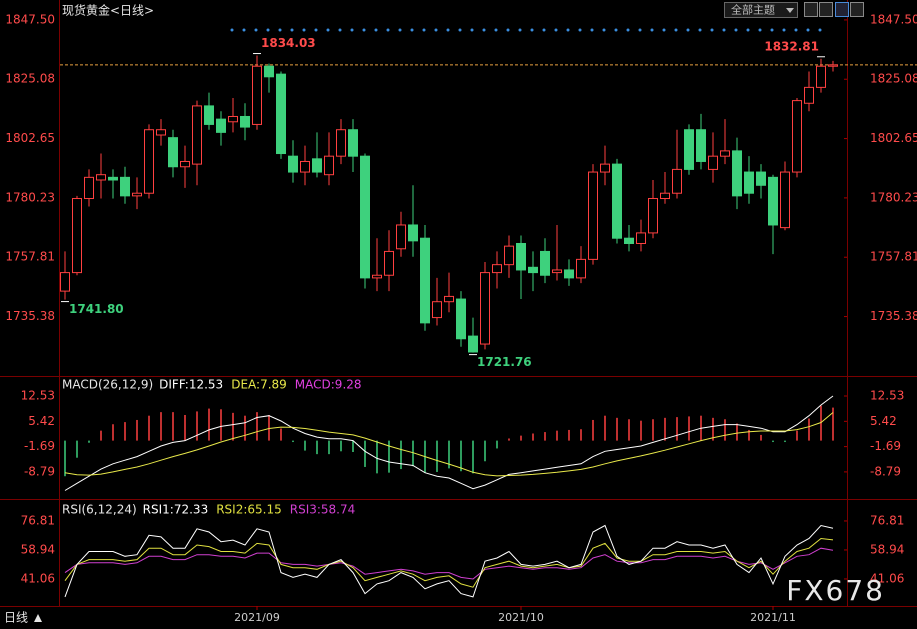  What do you see at coordinates (893, 316) in the screenshot?
I see `y-tick-label: 1735.38` at bounding box center [893, 316].